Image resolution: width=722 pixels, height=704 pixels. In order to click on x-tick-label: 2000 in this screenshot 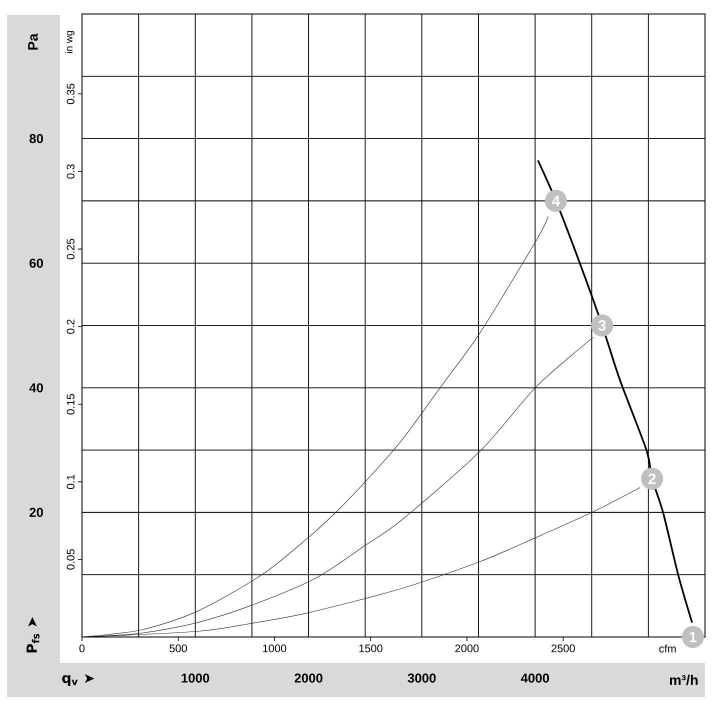, I will do `click(308, 678)`.